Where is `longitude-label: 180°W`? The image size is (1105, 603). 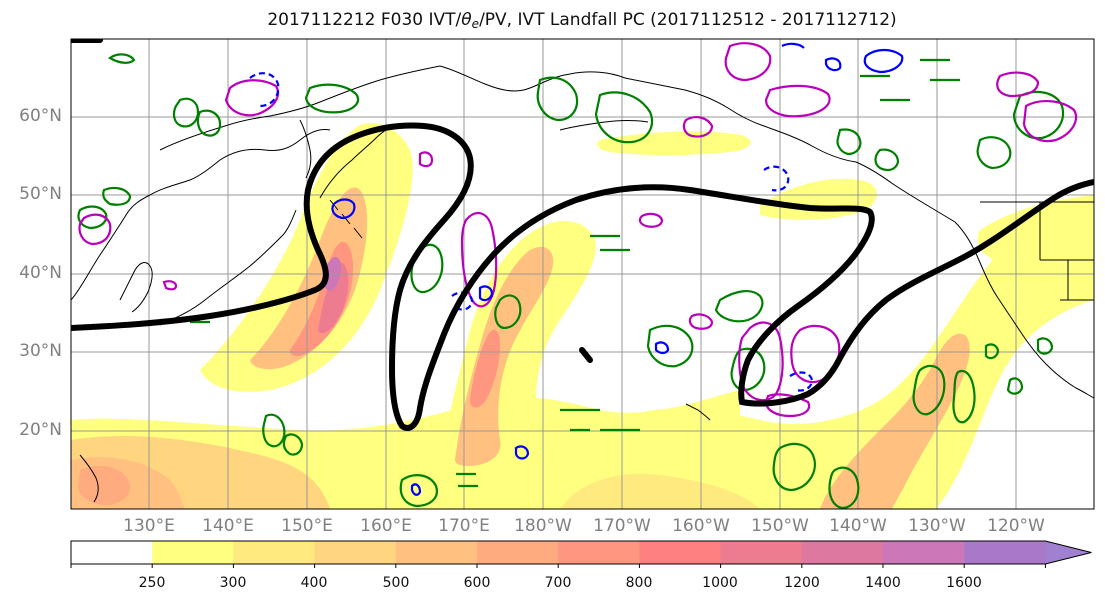
longitude-label: 180°W is located at coordinates (543, 526).